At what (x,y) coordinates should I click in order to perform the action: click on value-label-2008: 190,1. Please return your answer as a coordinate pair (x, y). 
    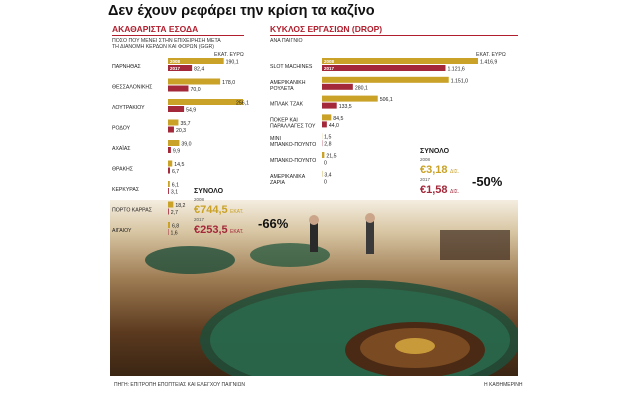
    Looking at the image, I should click on (232, 63).